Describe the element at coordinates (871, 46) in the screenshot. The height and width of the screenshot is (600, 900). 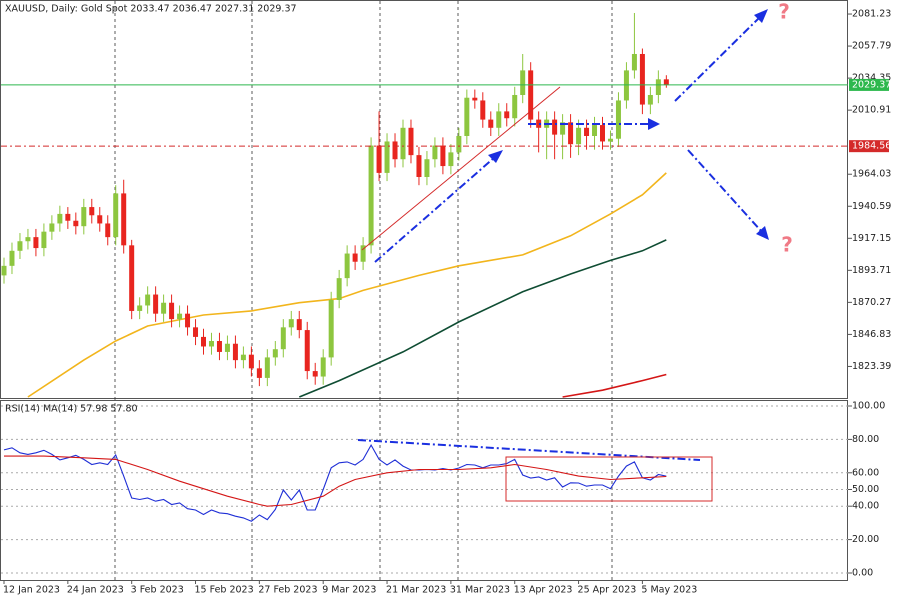
I see `y-tick-label: 2057.79` at that location.